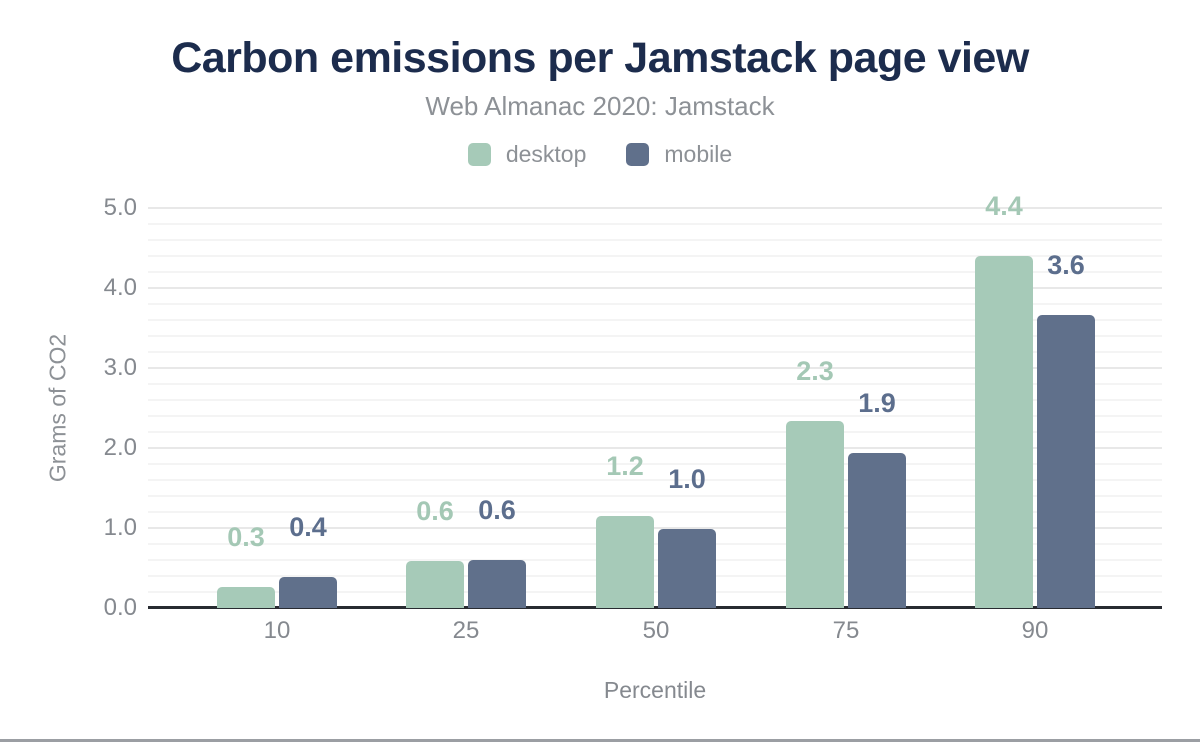  Describe the element at coordinates (246, 597) in the screenshot. I see `bar-desktop-p10` at that location.